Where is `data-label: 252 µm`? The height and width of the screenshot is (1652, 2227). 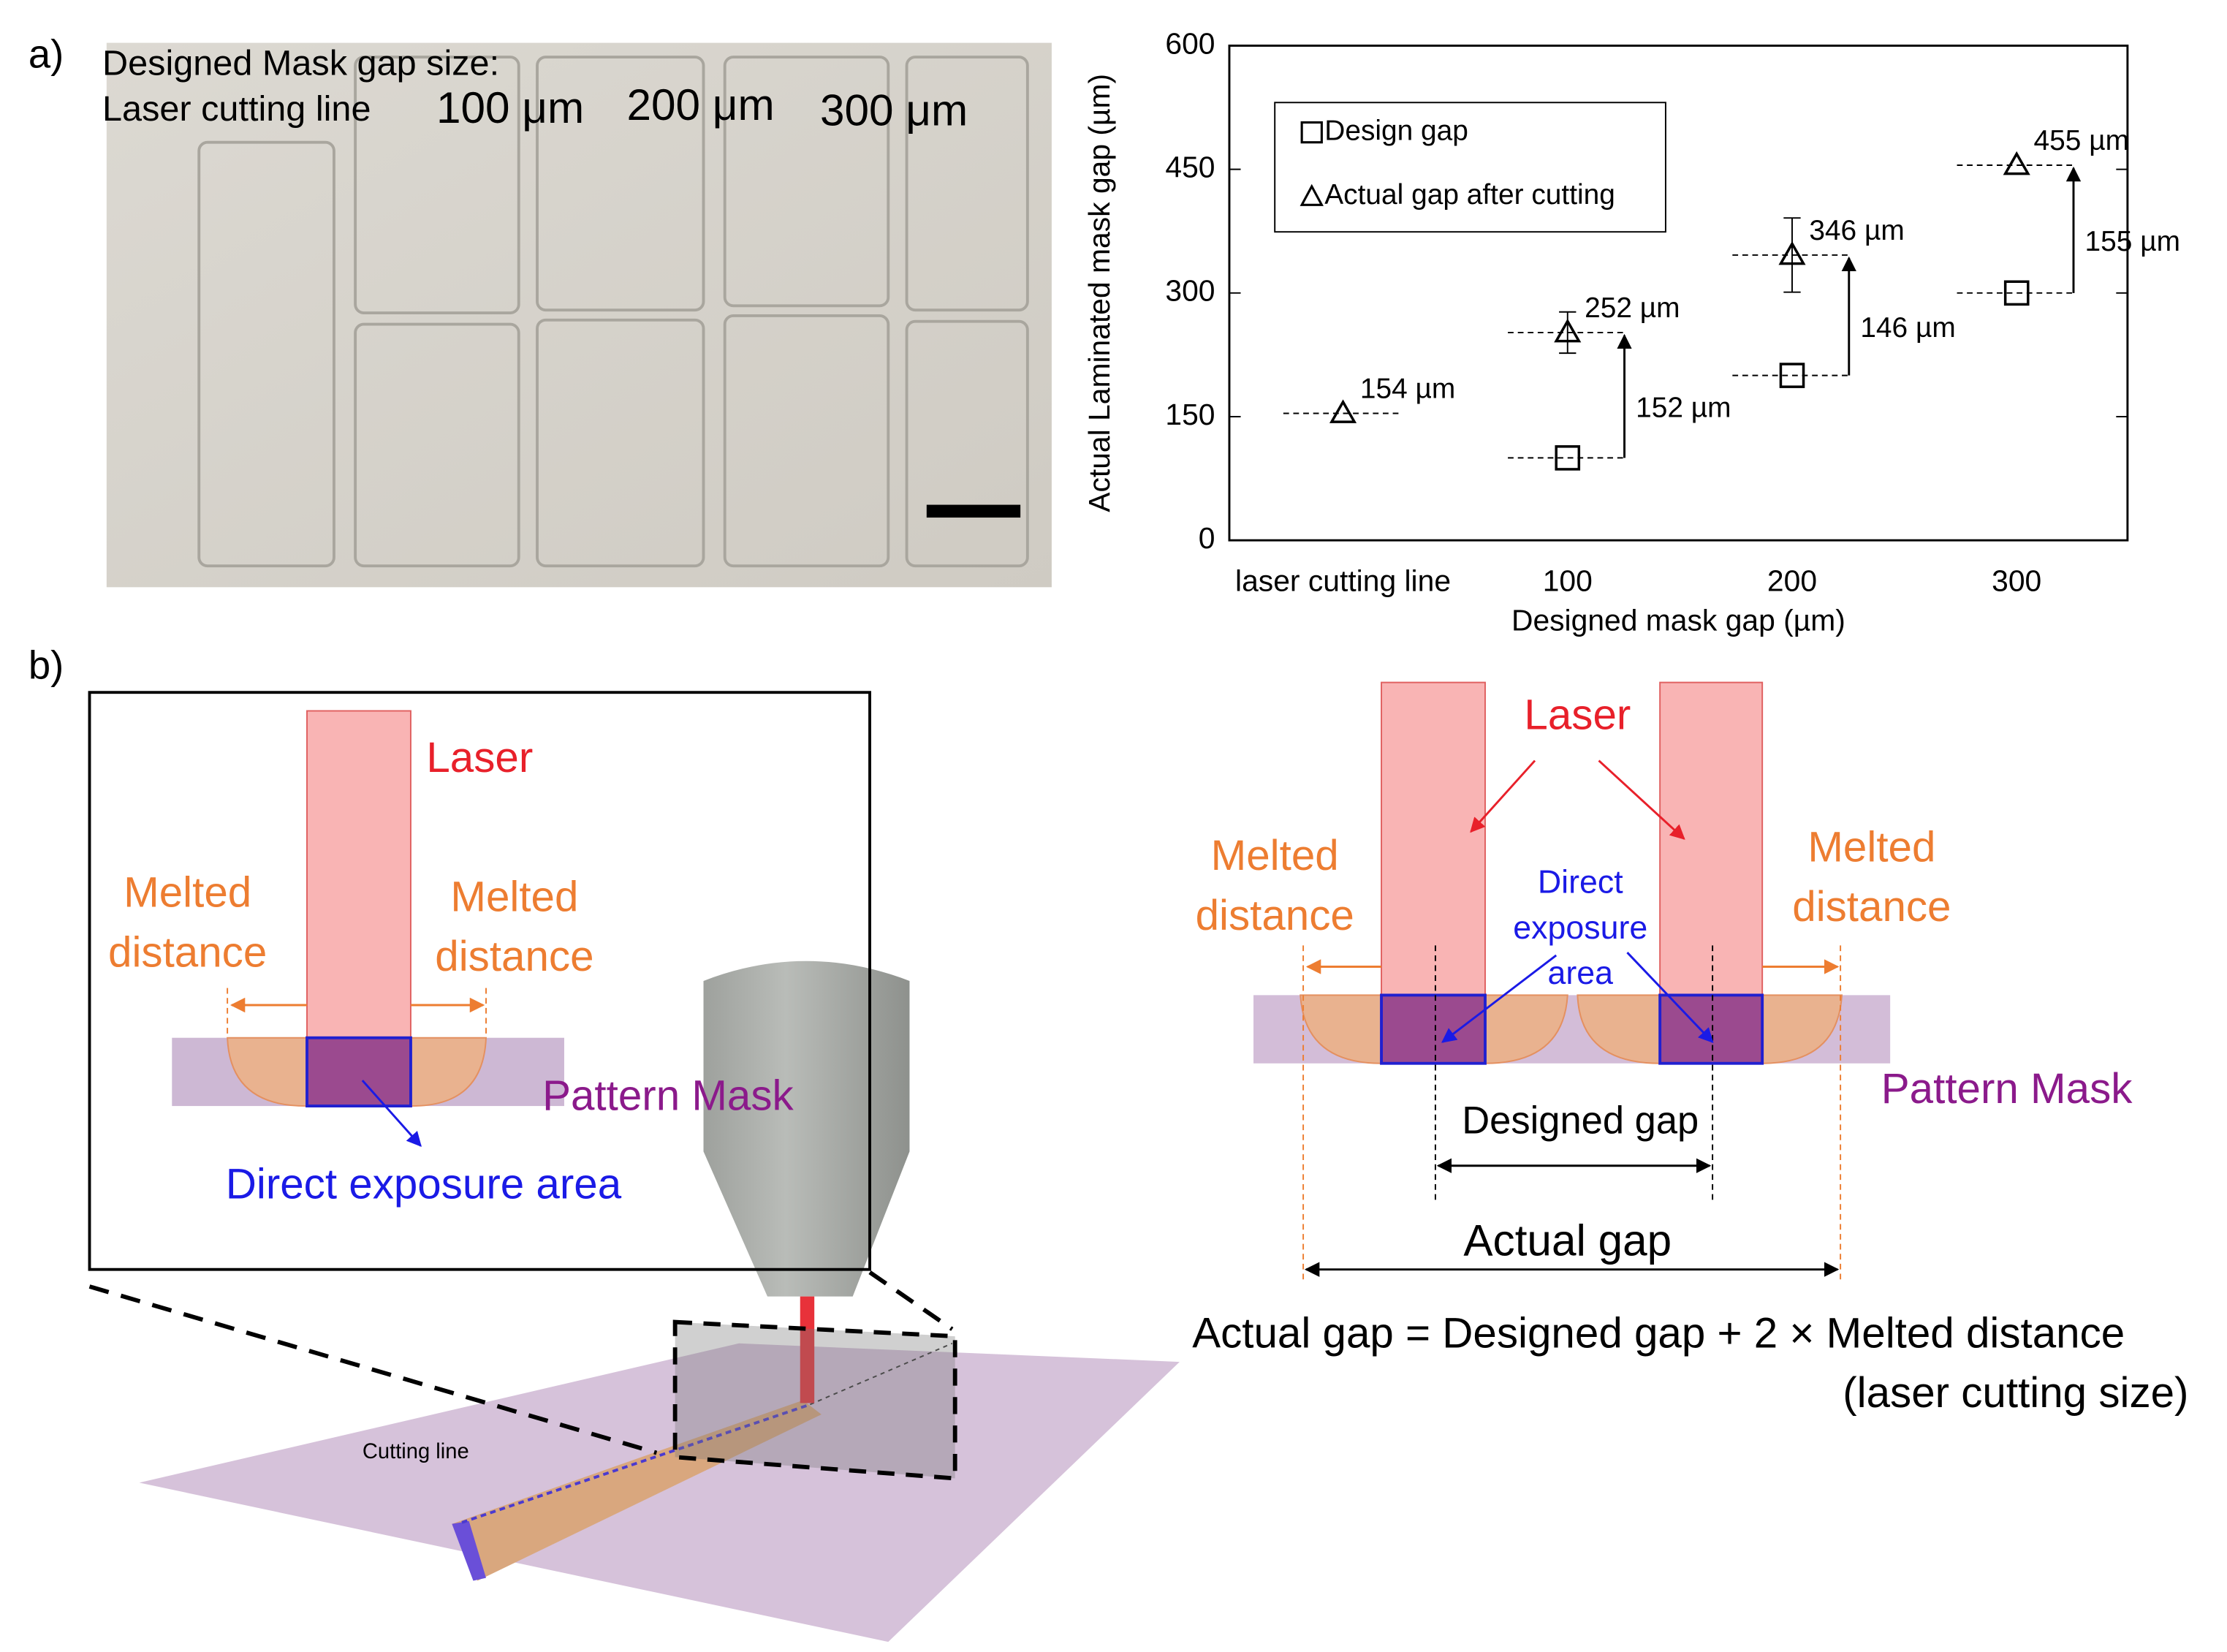 data-label: 252 µm is located at coordinates (1632, 308).